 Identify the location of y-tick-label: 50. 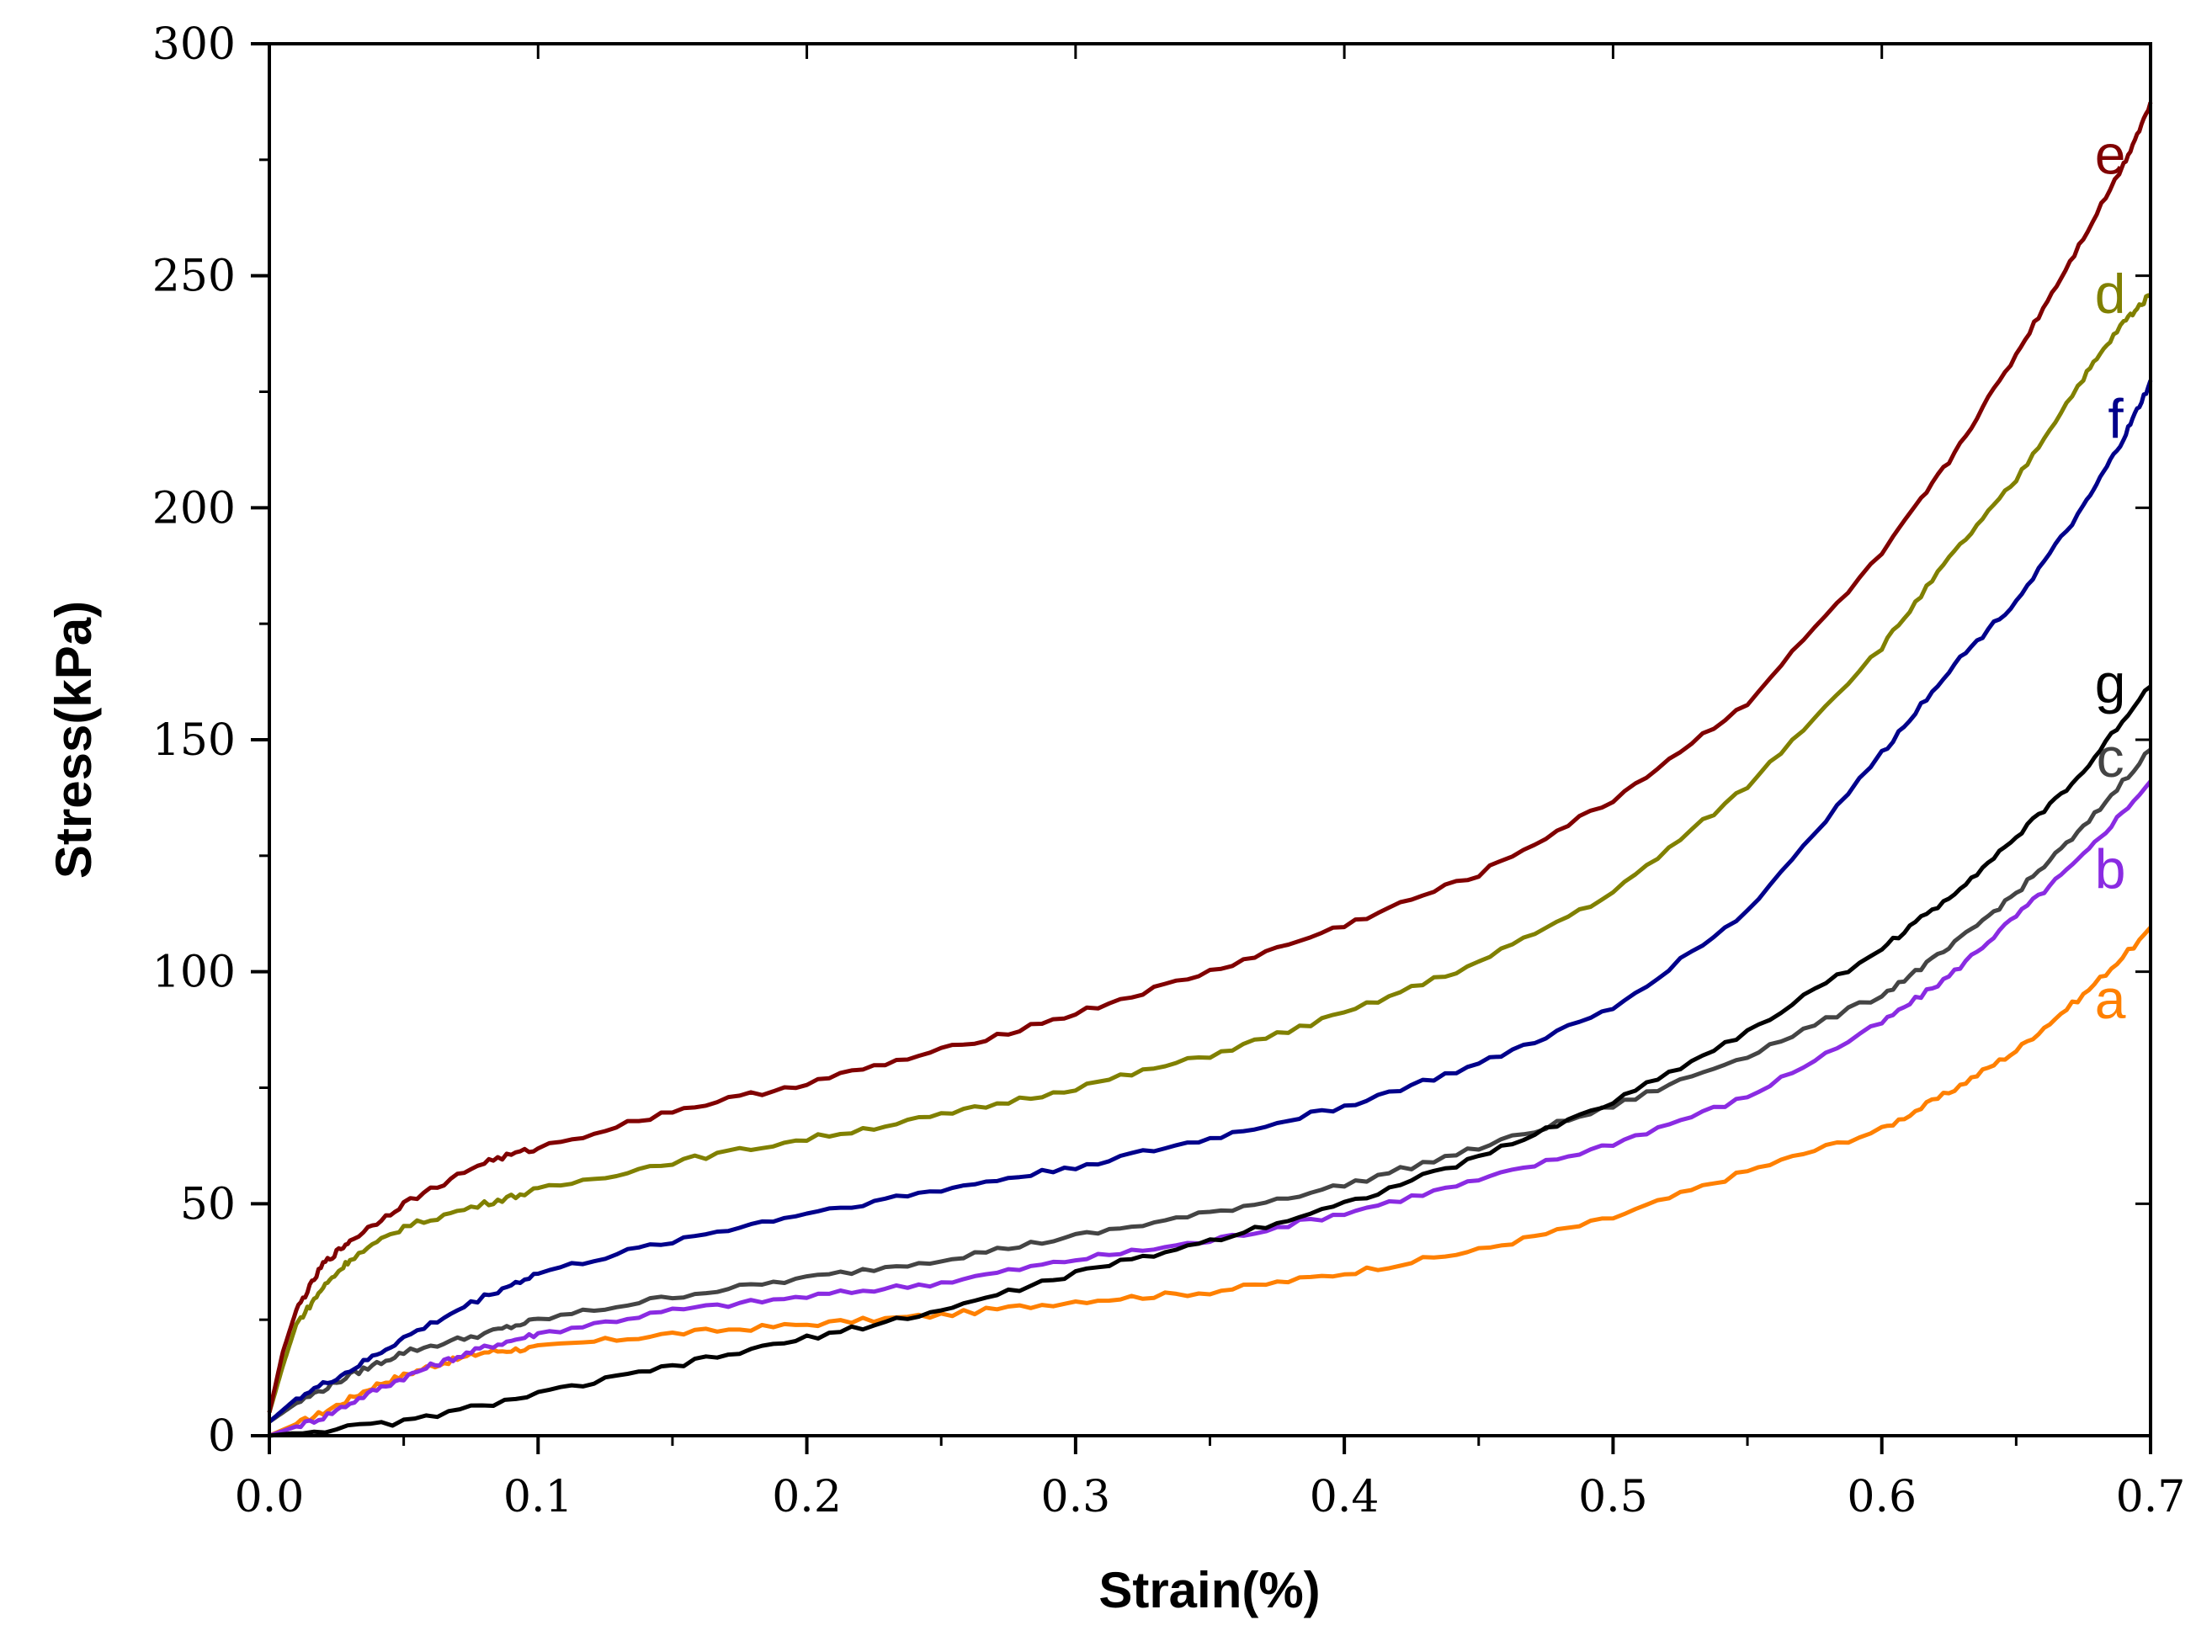
(208, 1204).